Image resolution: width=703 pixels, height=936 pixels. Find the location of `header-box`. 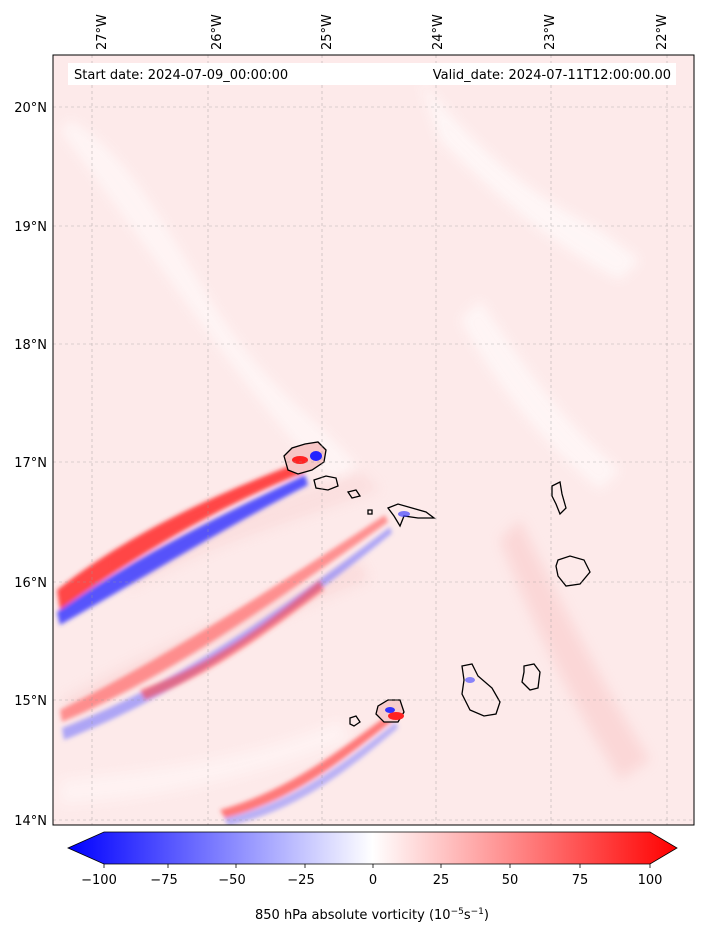

header-box is located at coordinates (372, 74).